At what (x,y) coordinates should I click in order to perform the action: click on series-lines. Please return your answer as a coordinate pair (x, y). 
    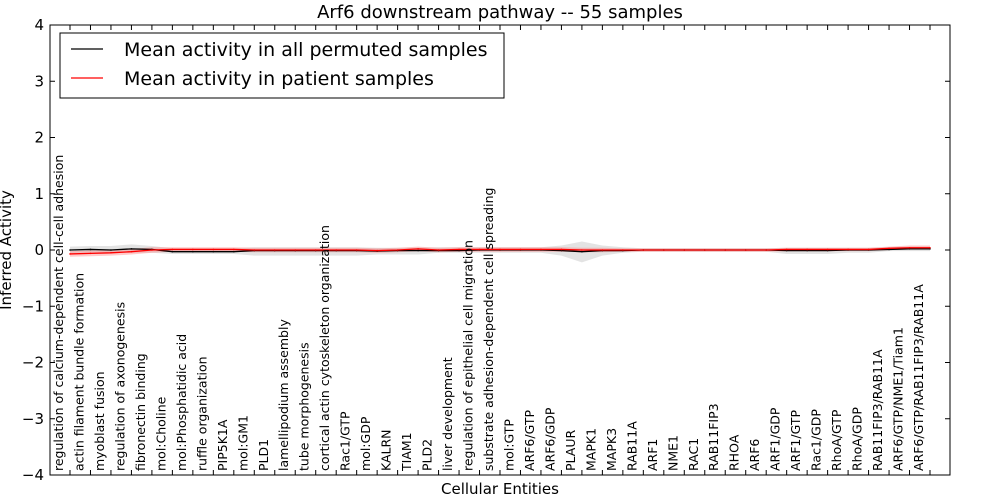
    Looking at the image, I should click on (500, 250).